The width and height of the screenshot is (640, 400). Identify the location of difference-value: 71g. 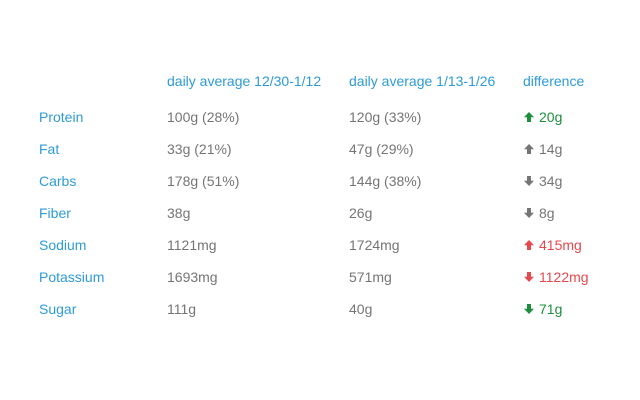
(542, 309).